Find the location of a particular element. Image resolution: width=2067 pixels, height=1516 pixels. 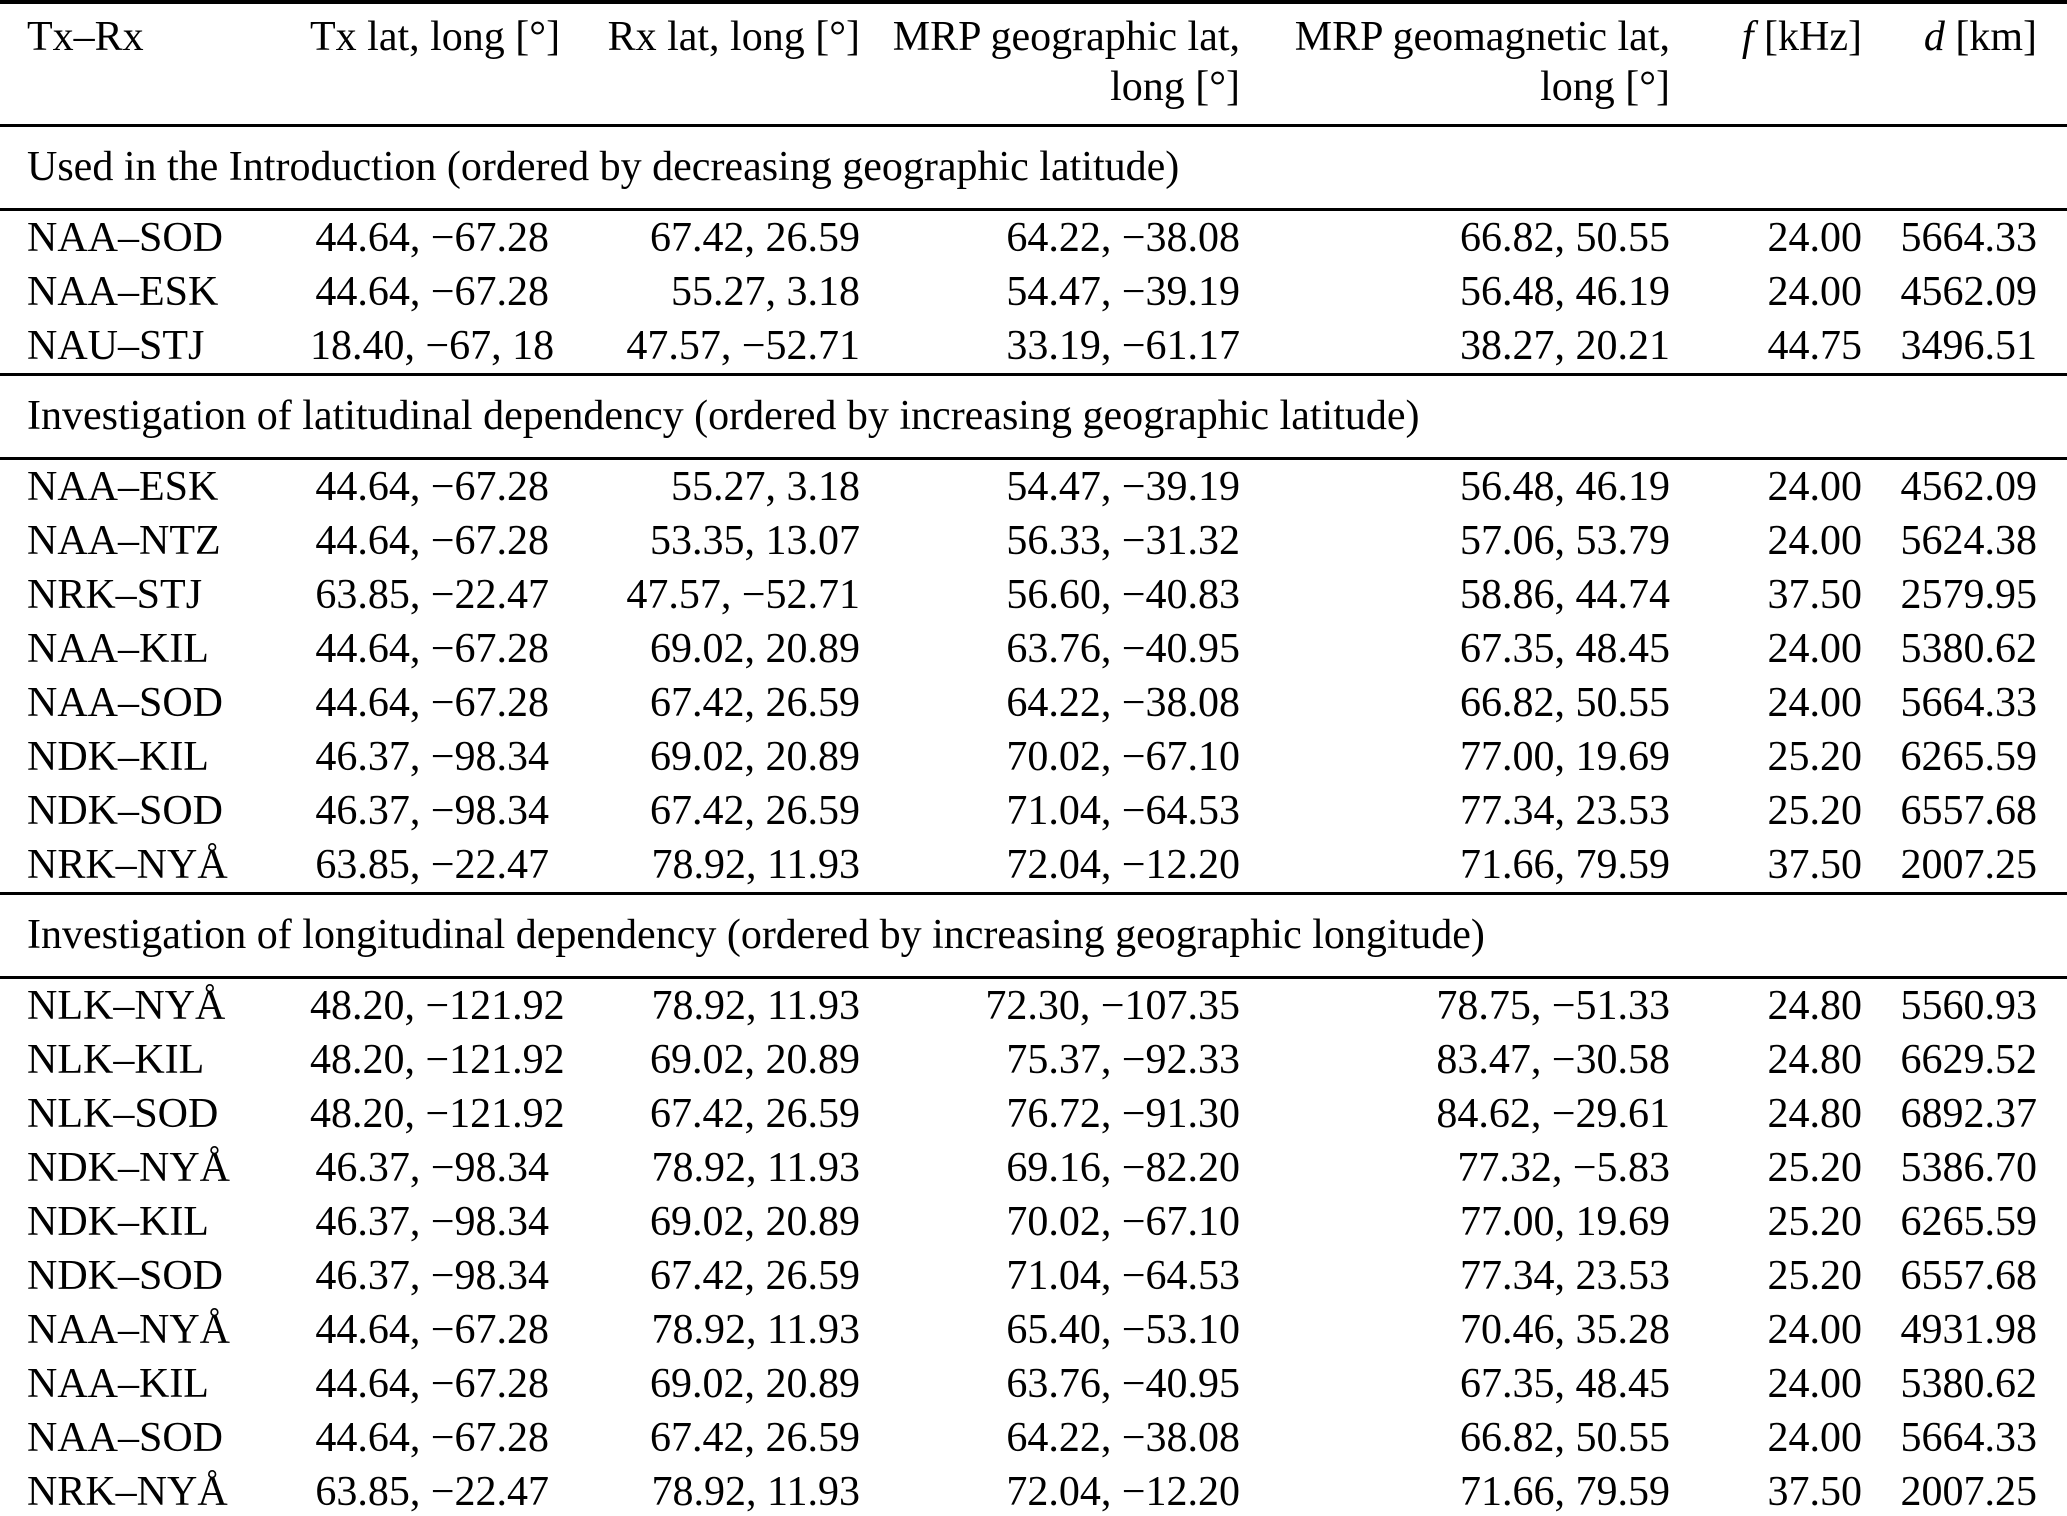

value-cell: 58.86, 44.74 is located at coordinates (1565, 595).